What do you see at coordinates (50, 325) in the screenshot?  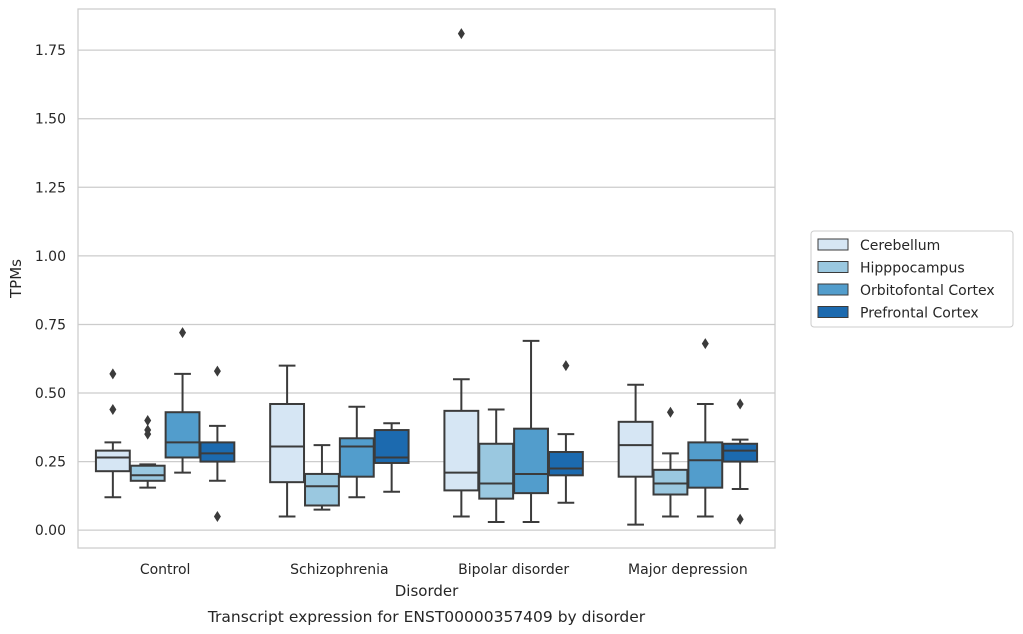 I see `y-tick-label: 0.75` at bounding box center [50, 325].